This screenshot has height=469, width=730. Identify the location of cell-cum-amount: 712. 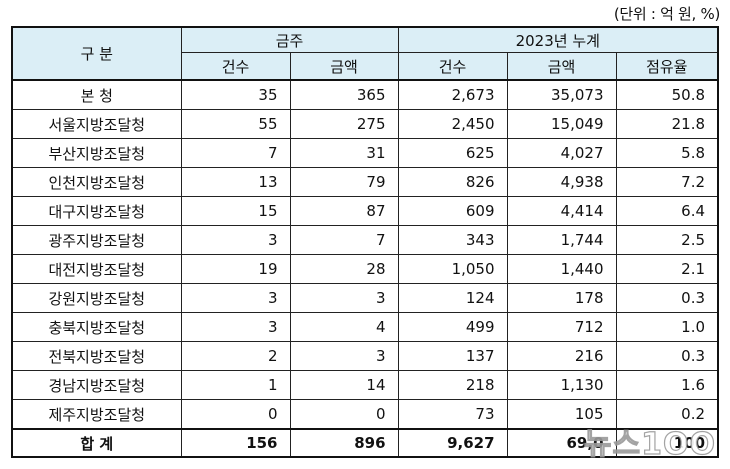
(561, 327).